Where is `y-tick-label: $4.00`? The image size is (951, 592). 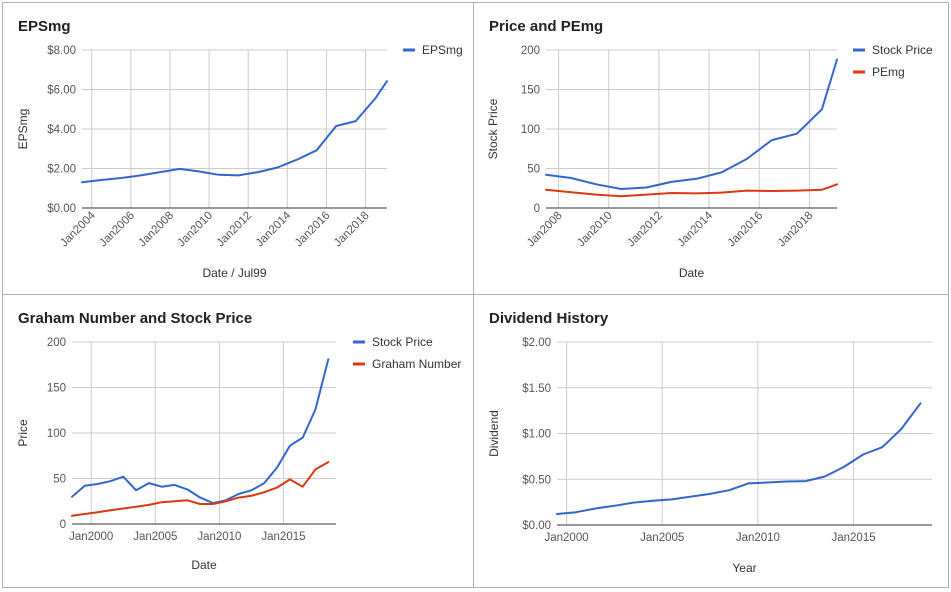
y-tick-label: $4.00 is located at coordinates (61, 130).